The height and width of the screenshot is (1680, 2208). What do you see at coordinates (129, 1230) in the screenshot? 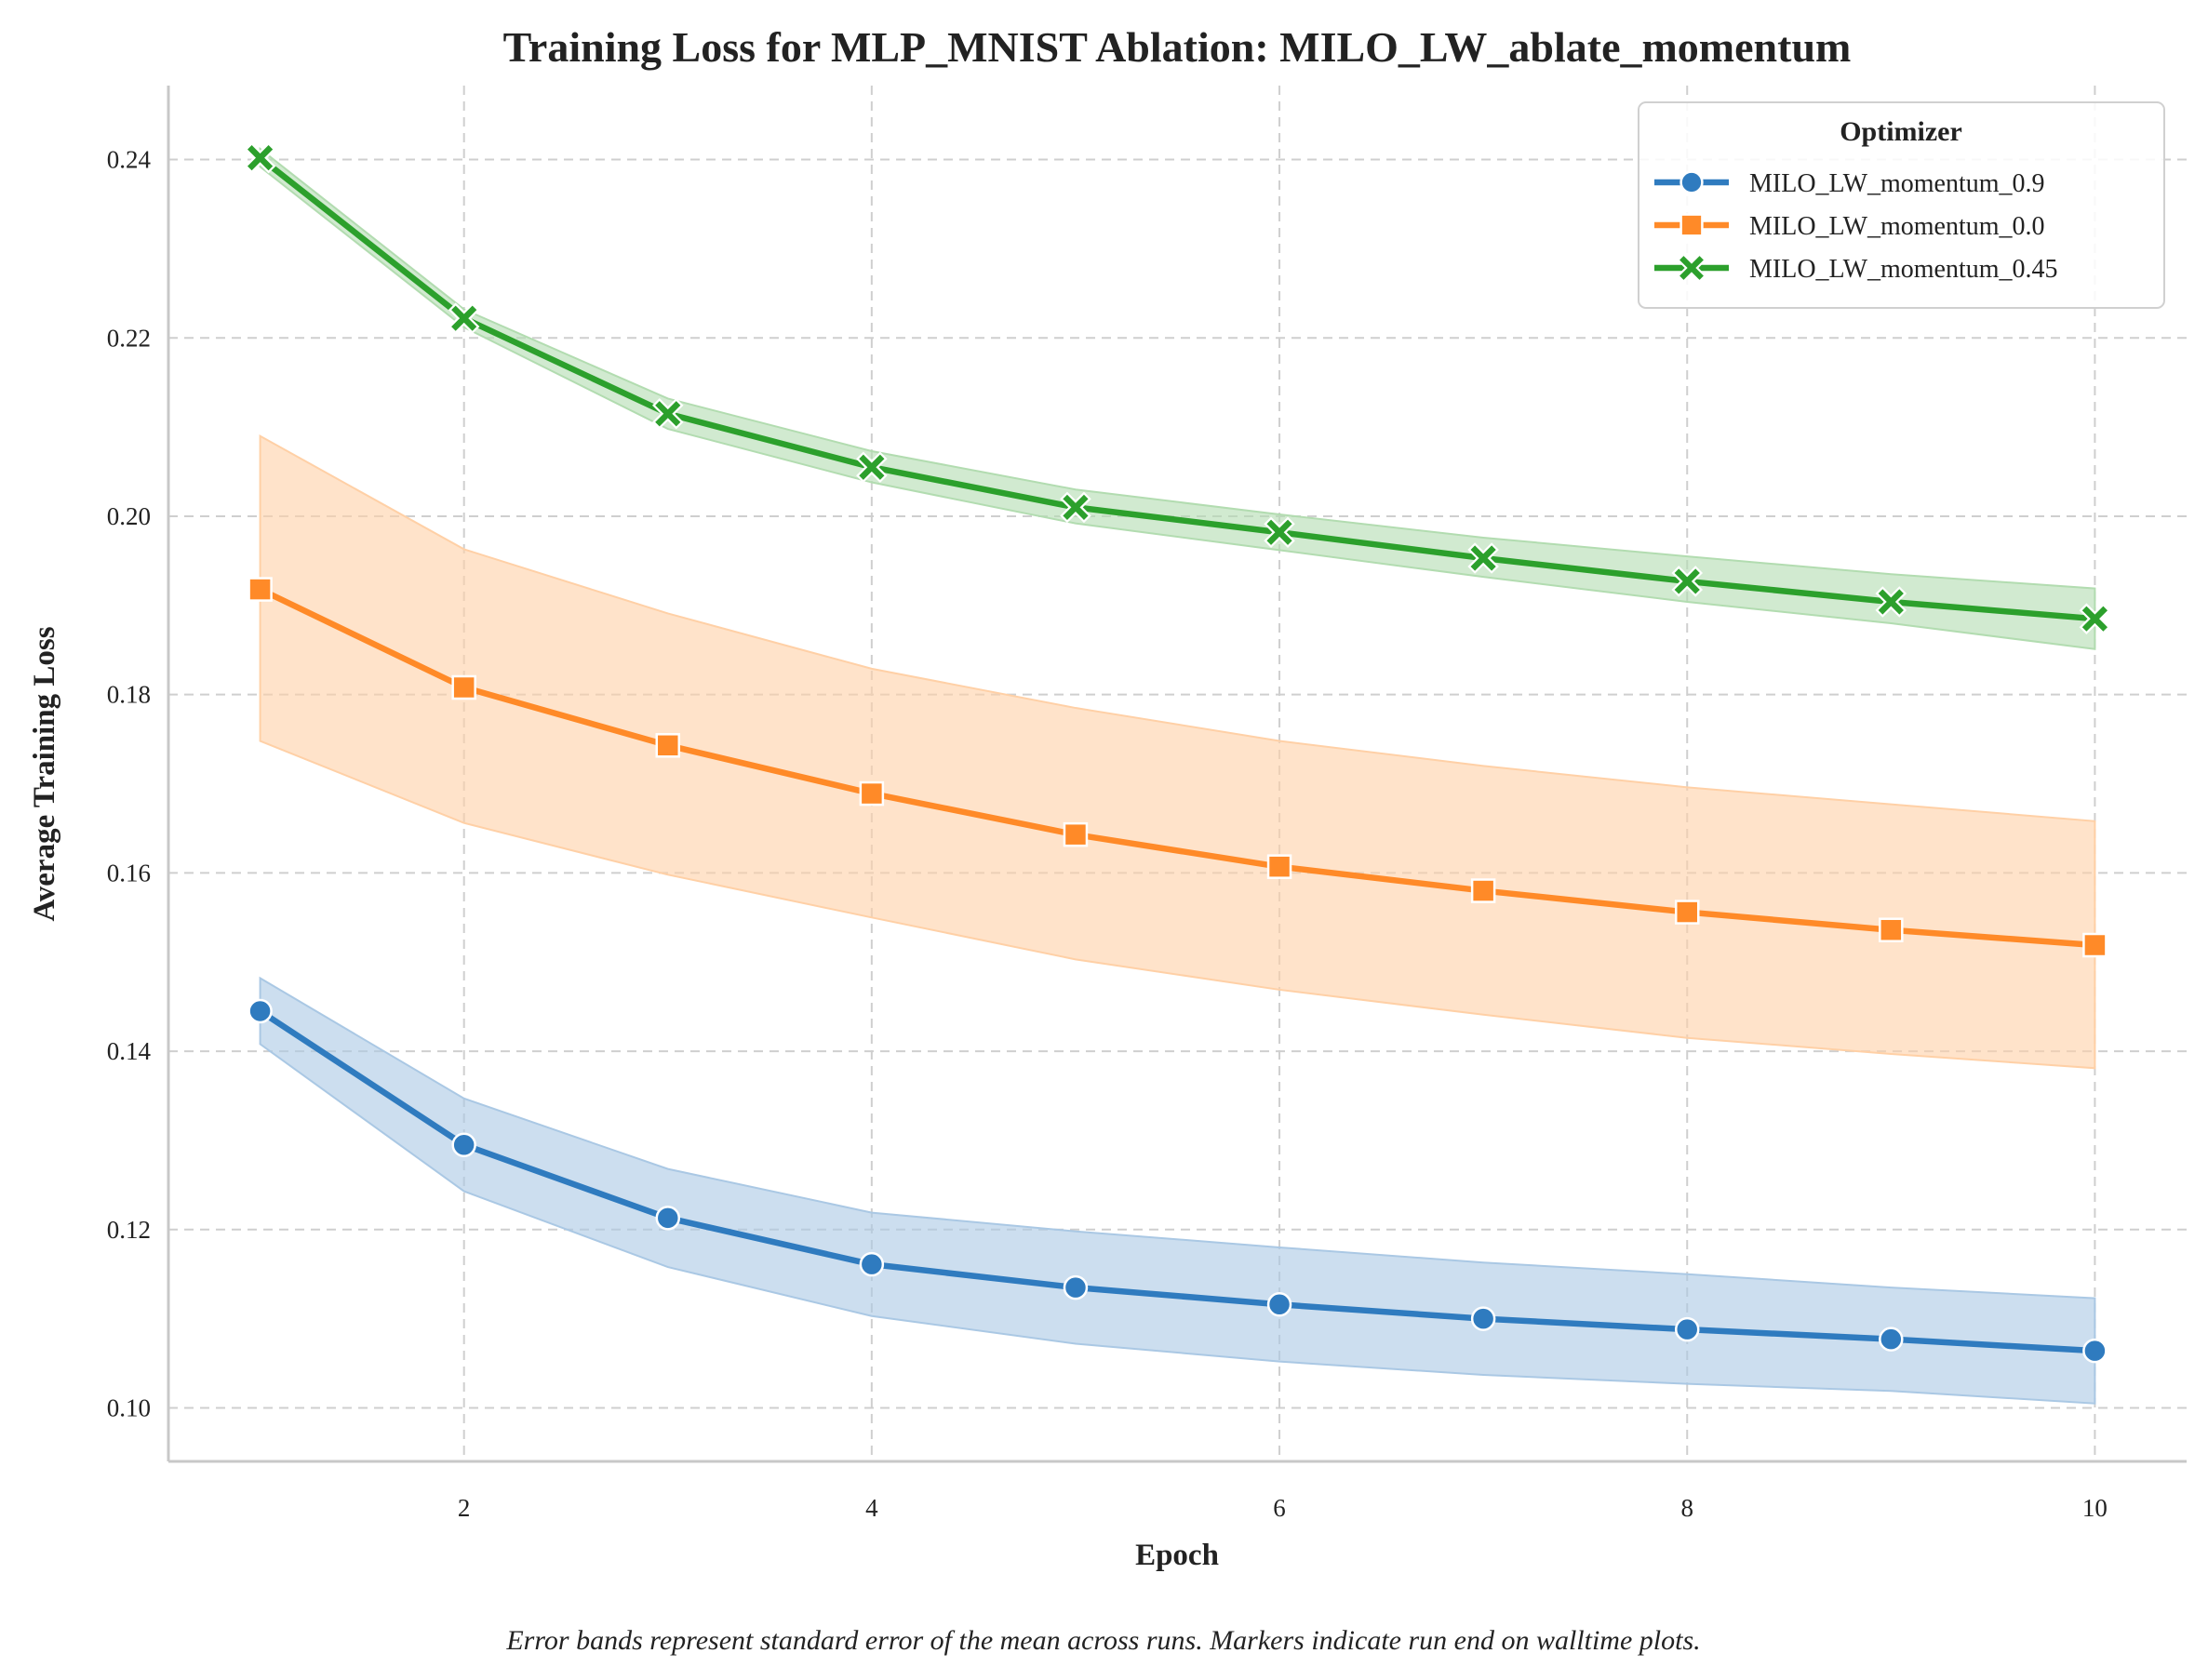
I see `y-tick-label: 0.12` at bounding box center [129, 1230].